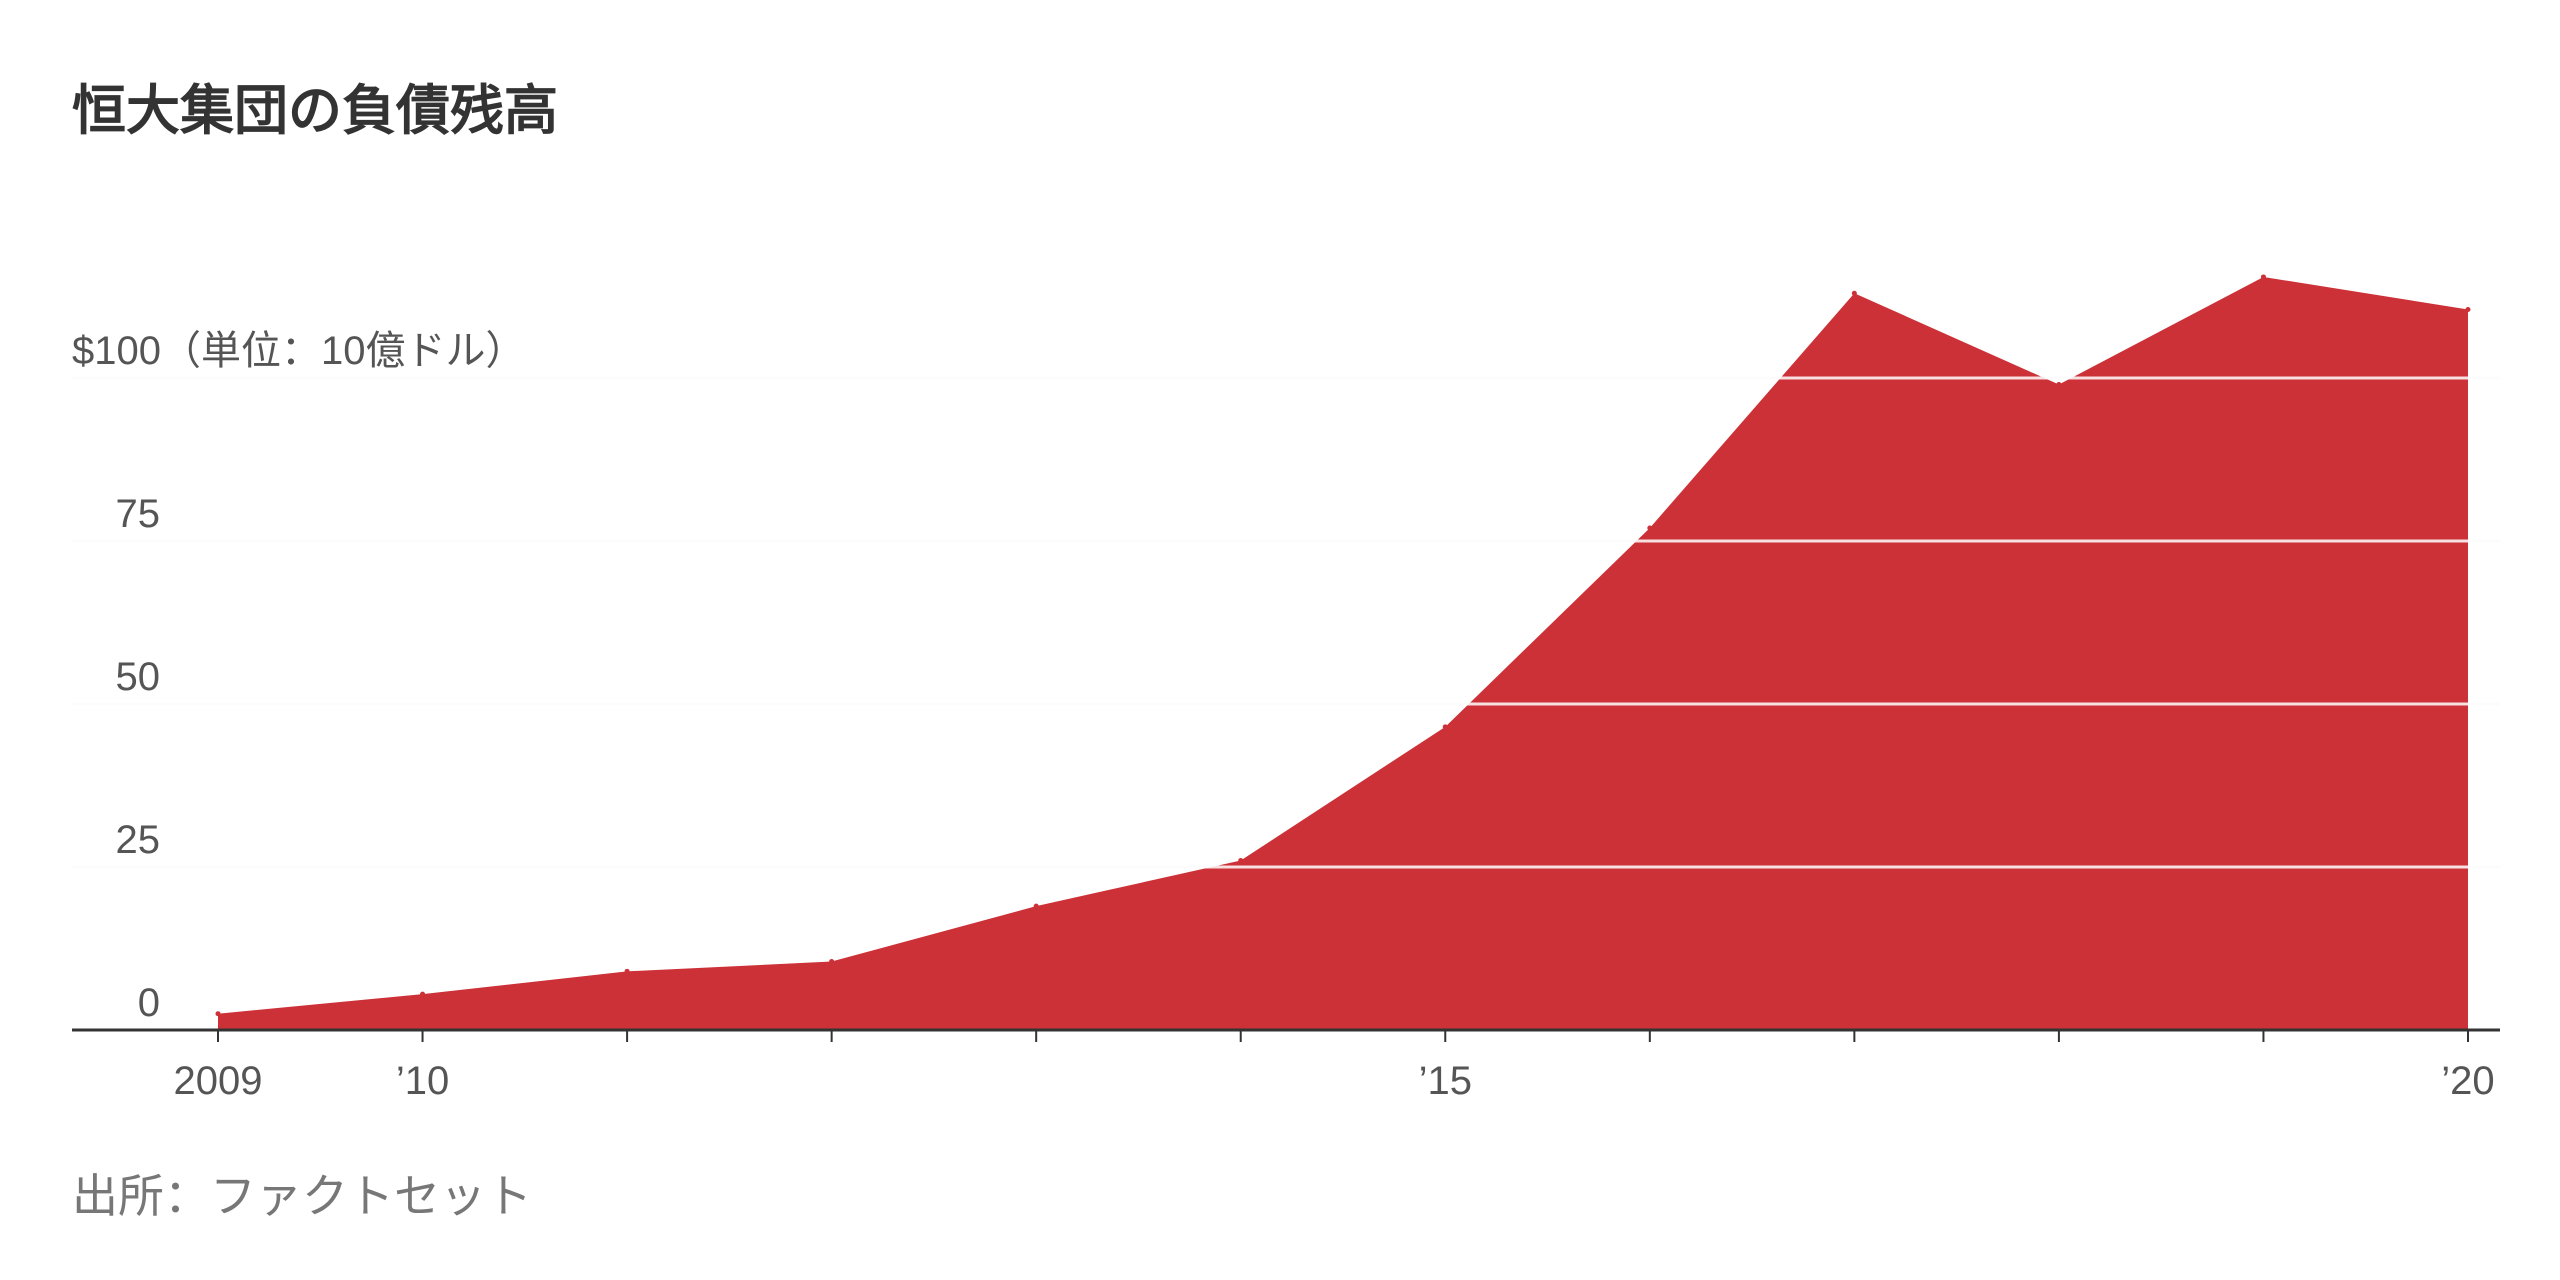 The width and height of the screenshot is (2560, 1280). What do you see at coordinates (138, 514) in the screenshot?
I see `y-tick-label: 75` at bounding box center [138, 514].